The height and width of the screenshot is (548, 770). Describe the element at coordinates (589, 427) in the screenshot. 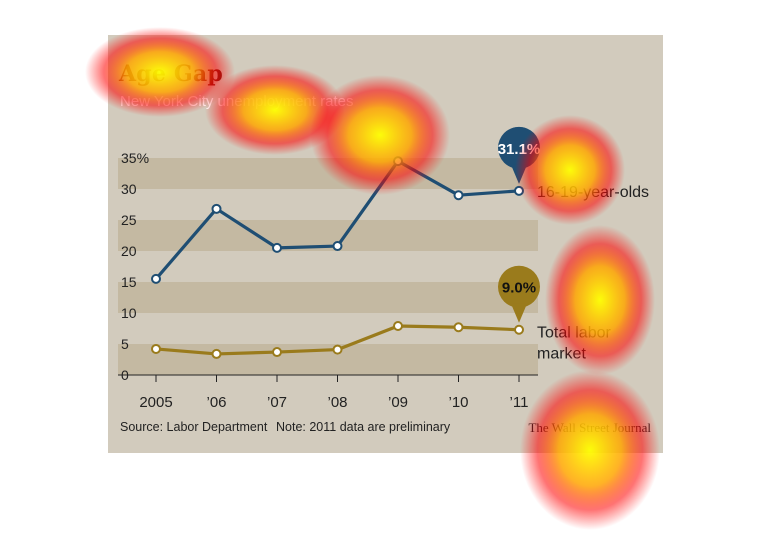

I see `credit-line: The Wall Street Journal` at that location.